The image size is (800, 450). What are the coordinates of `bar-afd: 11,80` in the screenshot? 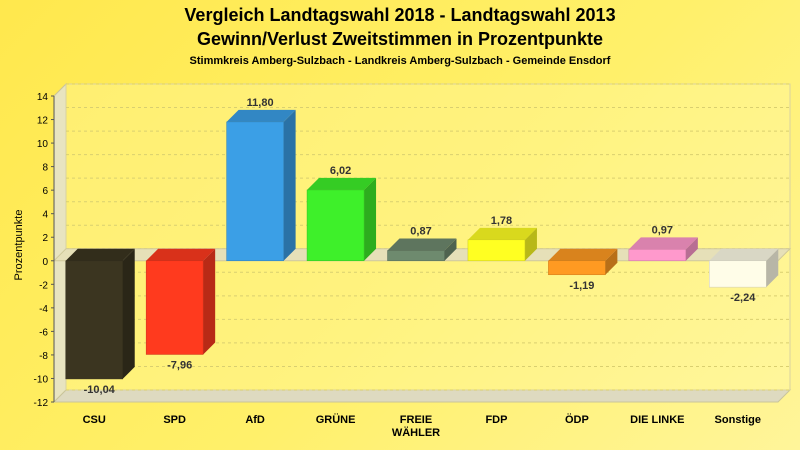 It's located at (261, 179).